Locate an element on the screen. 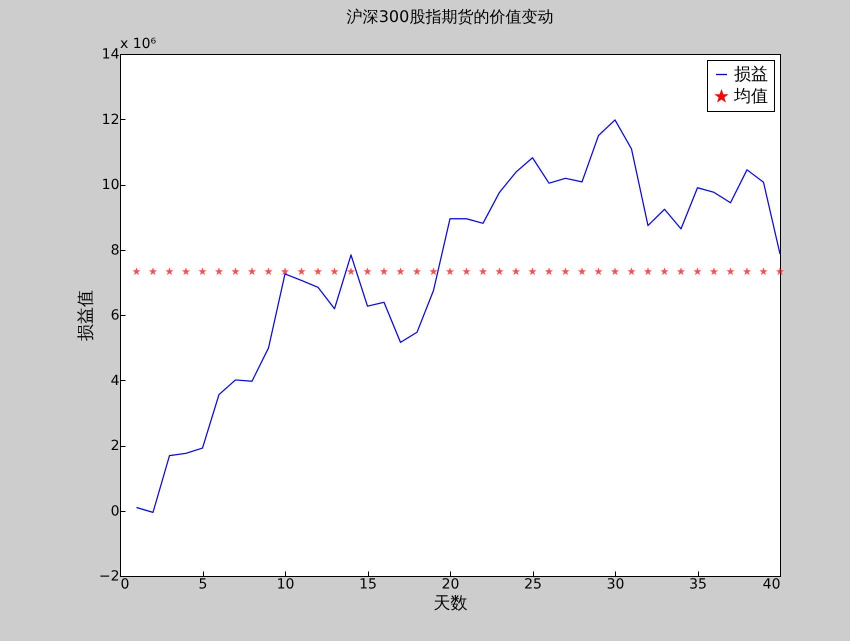 This screenshot has width=850, height=641. y-tick-label: 8 is located at coordinates (115, 250).